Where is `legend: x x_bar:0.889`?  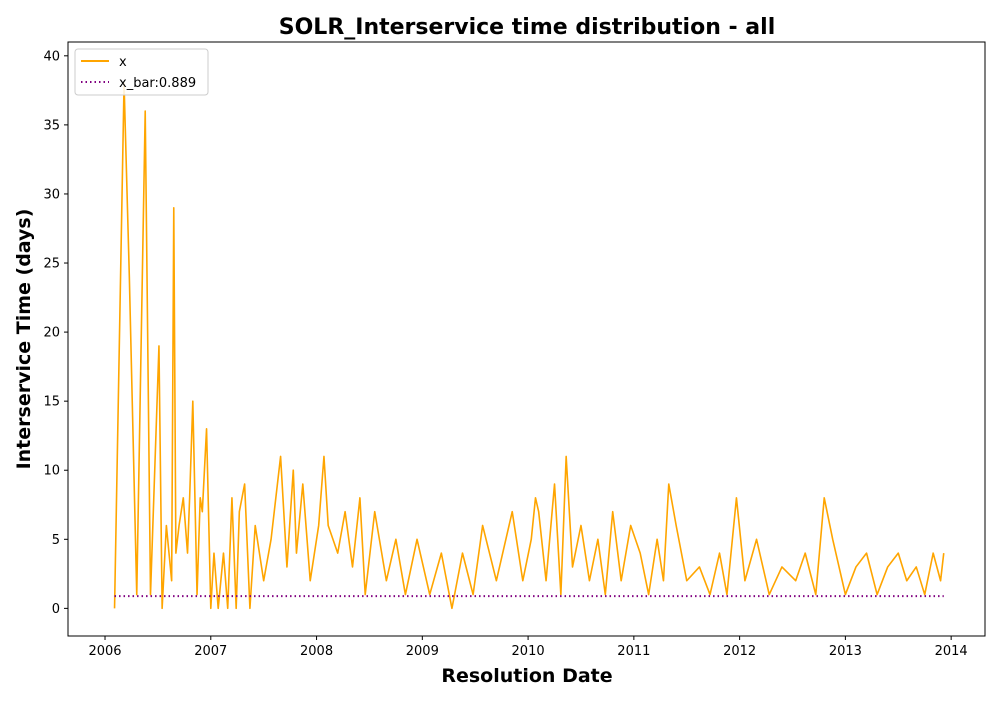
legend: x x_bar:0.889 is located at coordinates (141, 72).